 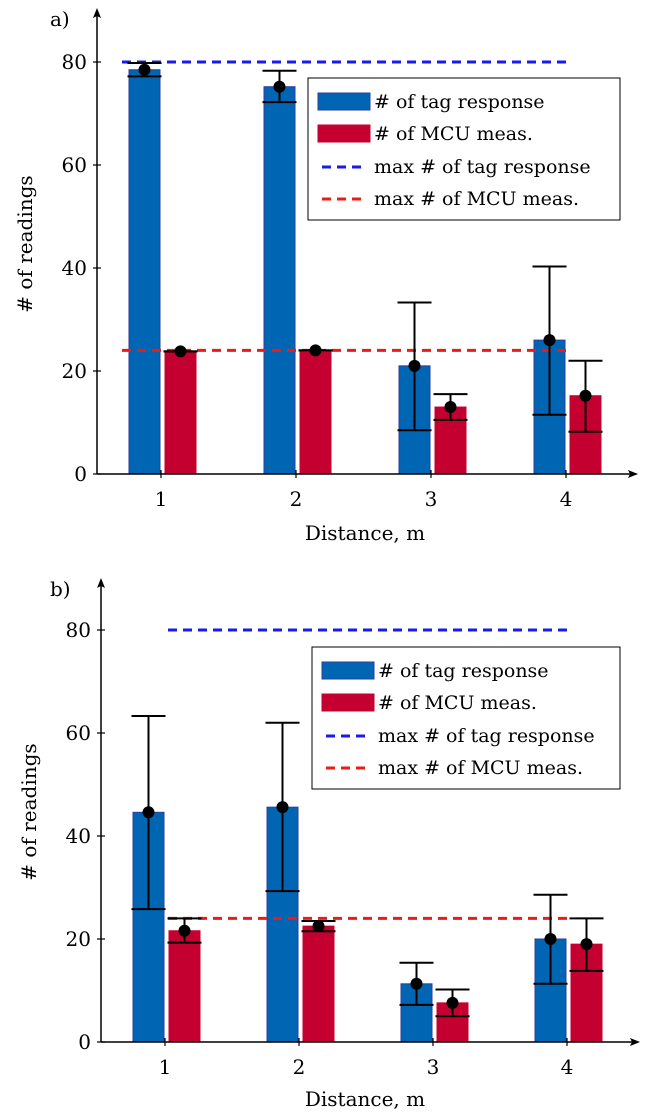 I want to click on panel-label: b), so click(x=60, y=589).